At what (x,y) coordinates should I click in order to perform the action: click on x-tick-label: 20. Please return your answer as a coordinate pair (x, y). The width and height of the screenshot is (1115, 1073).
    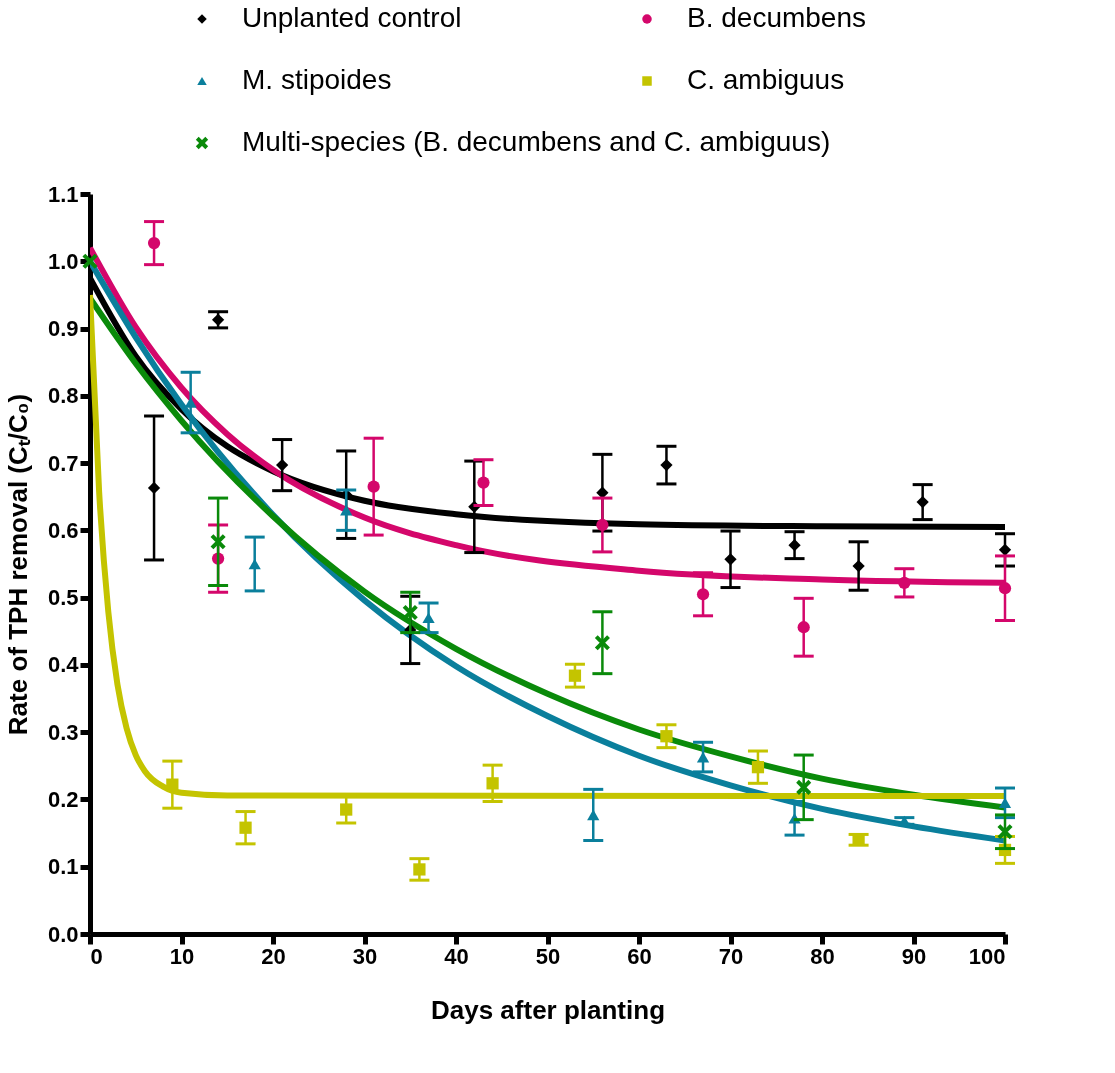
    Looking at the image, I should click on (273, 956).